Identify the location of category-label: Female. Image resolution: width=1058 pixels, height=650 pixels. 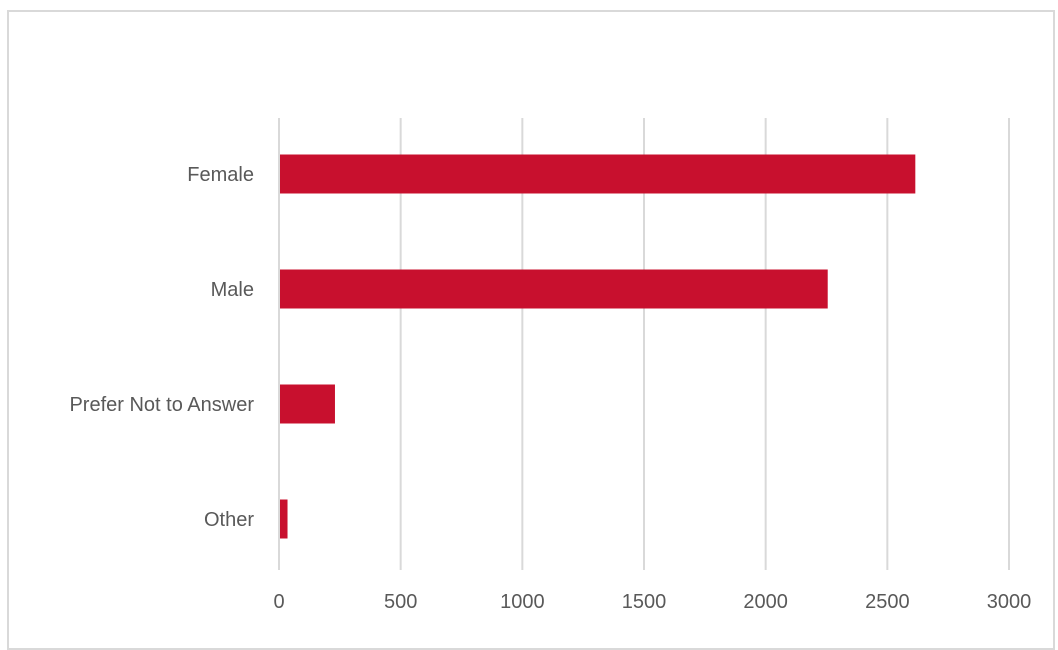
(220, 175).